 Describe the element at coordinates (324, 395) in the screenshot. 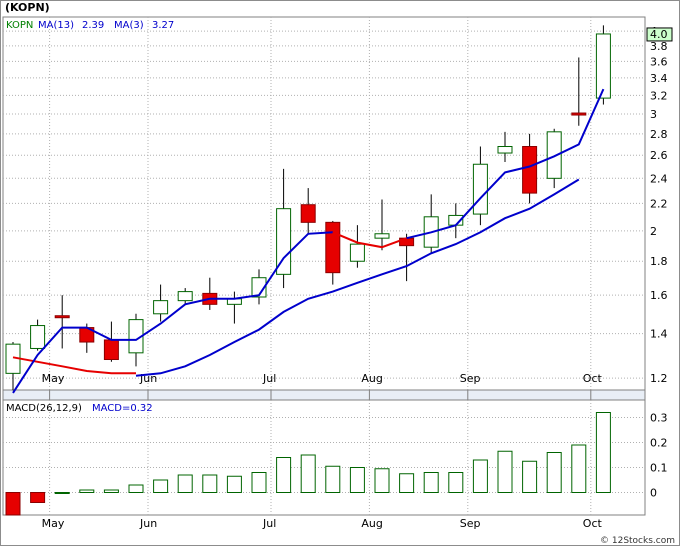

I see `date-strip` at that location.